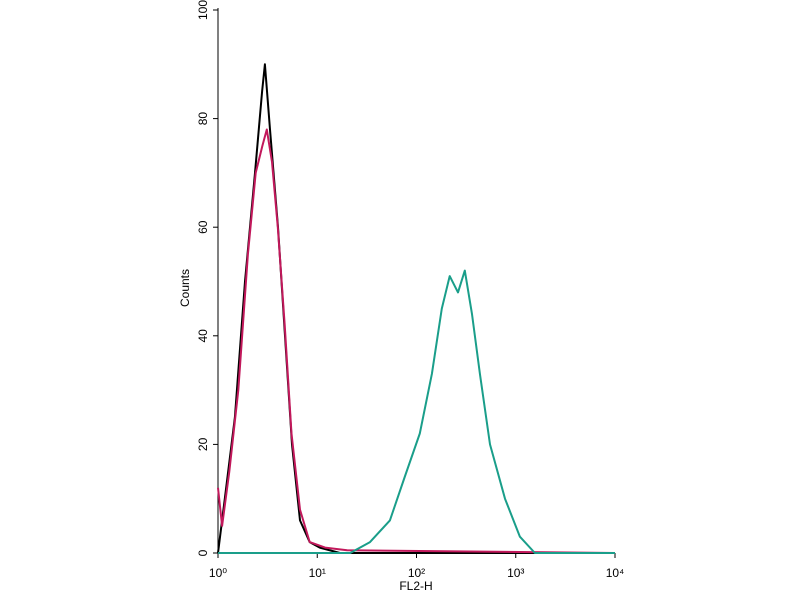 The height and width of the screenshot is (600, 800). I want to click on y-tick-label: 100, so click(203, 10).